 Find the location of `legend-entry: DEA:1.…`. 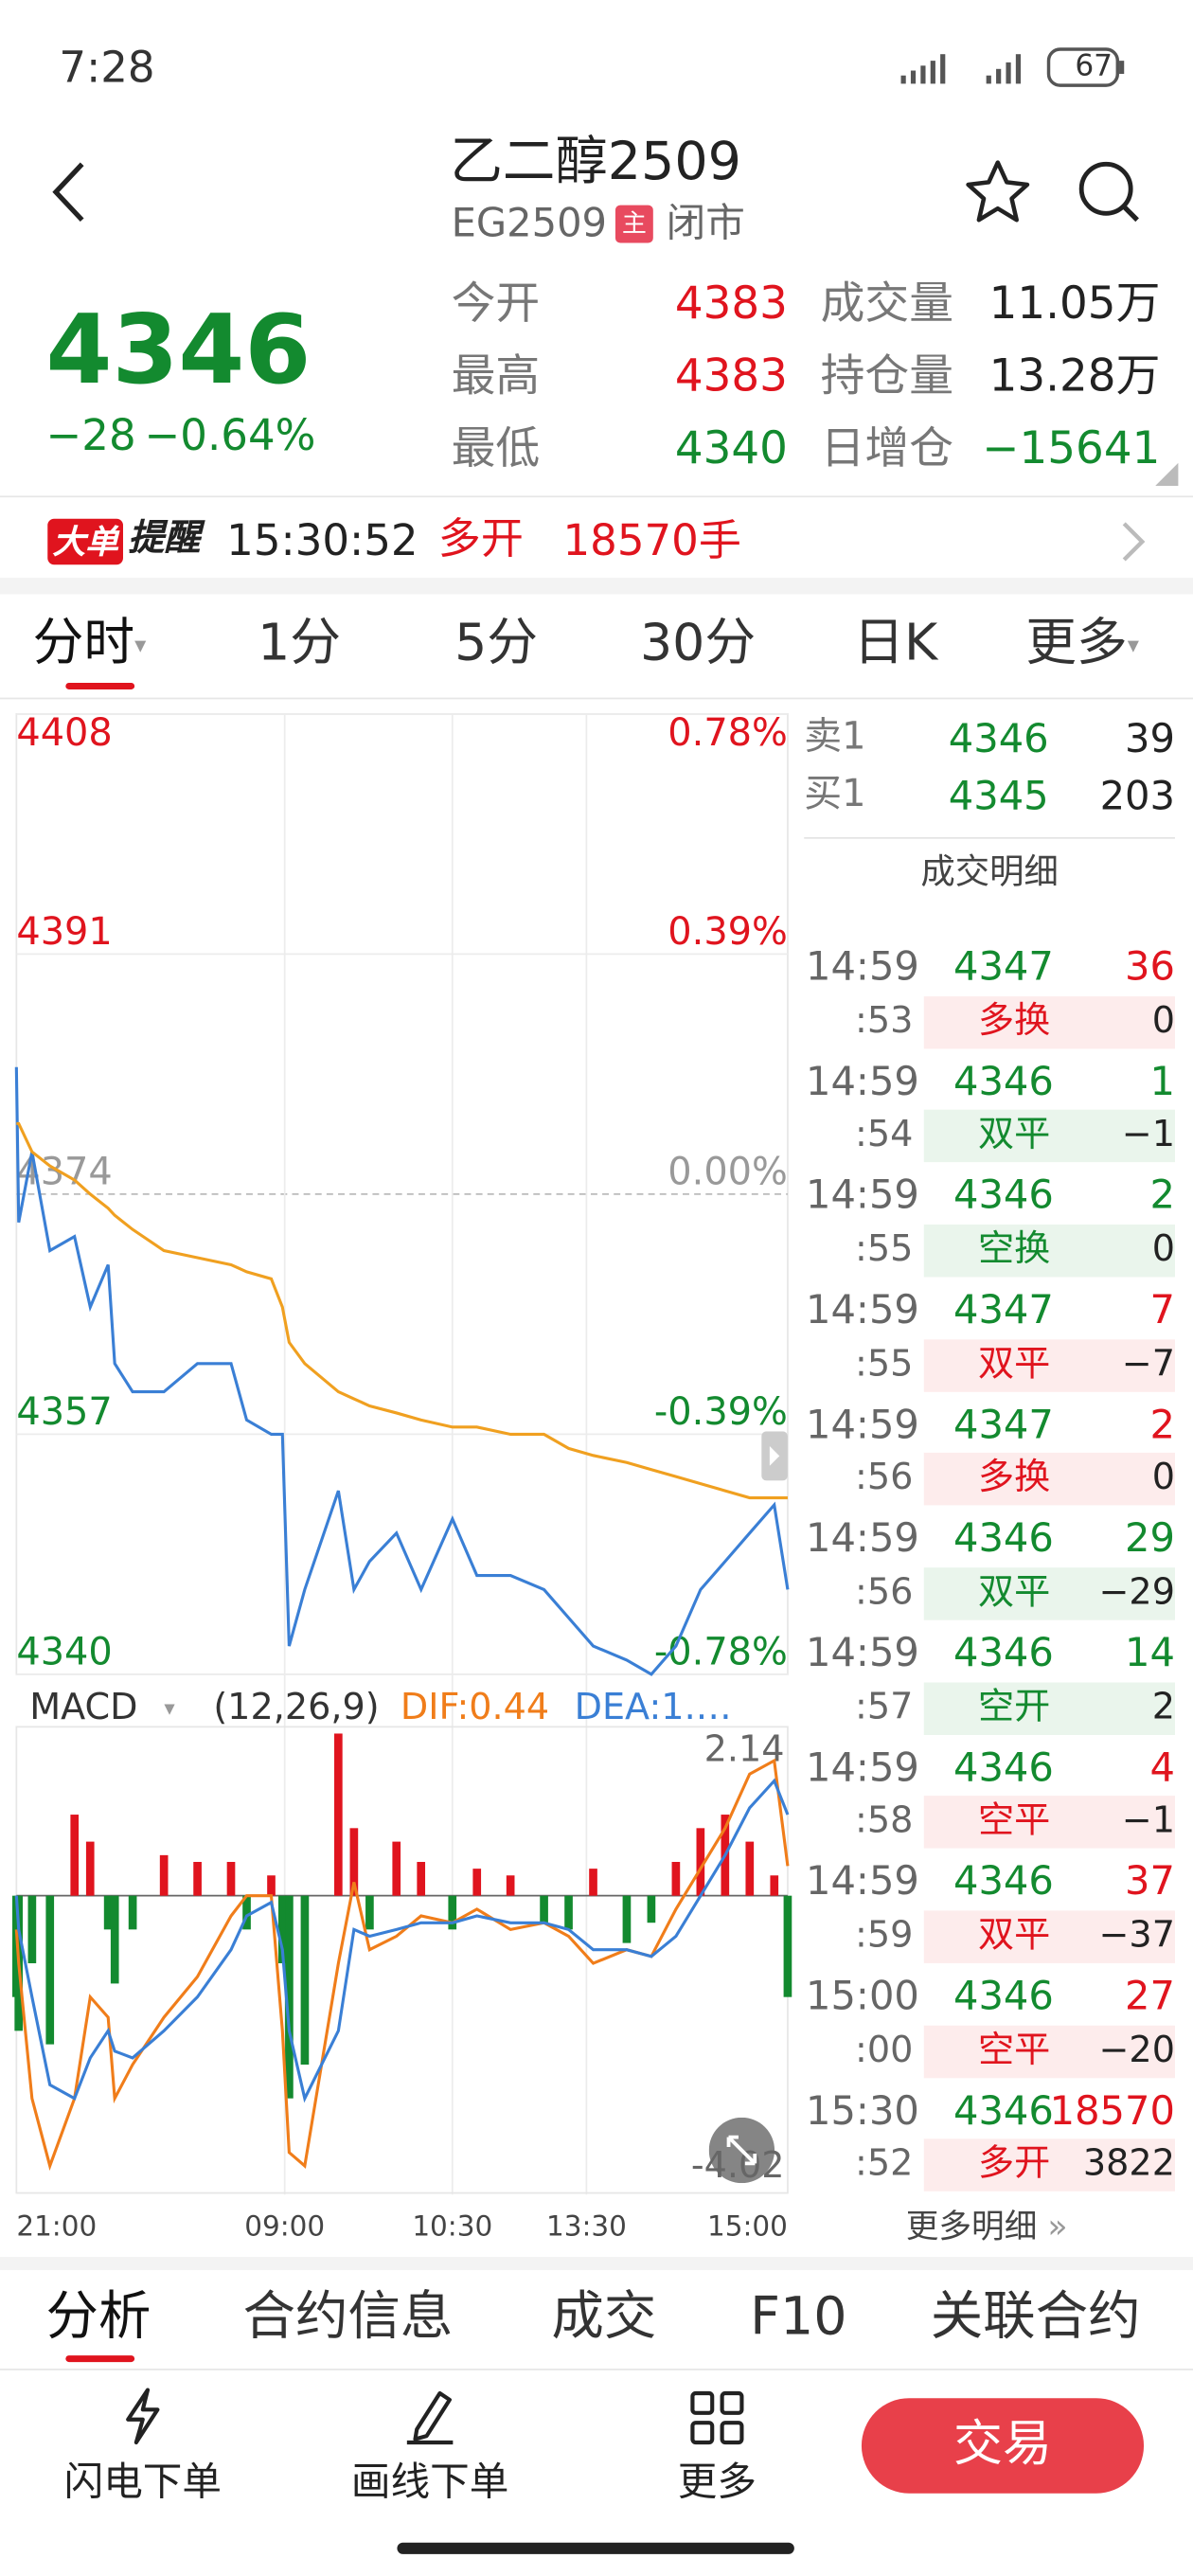

legend-entry: DEA:1.… is located at coordinates (653, 1706).